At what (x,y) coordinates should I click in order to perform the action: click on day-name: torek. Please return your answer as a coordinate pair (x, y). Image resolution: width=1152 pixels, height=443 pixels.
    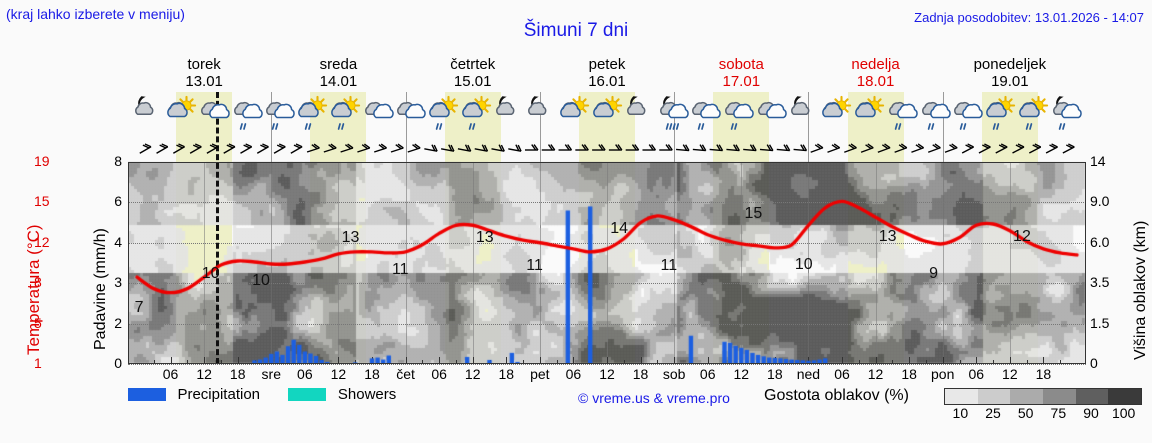
    Looking at the image, I should click on (204, 64).